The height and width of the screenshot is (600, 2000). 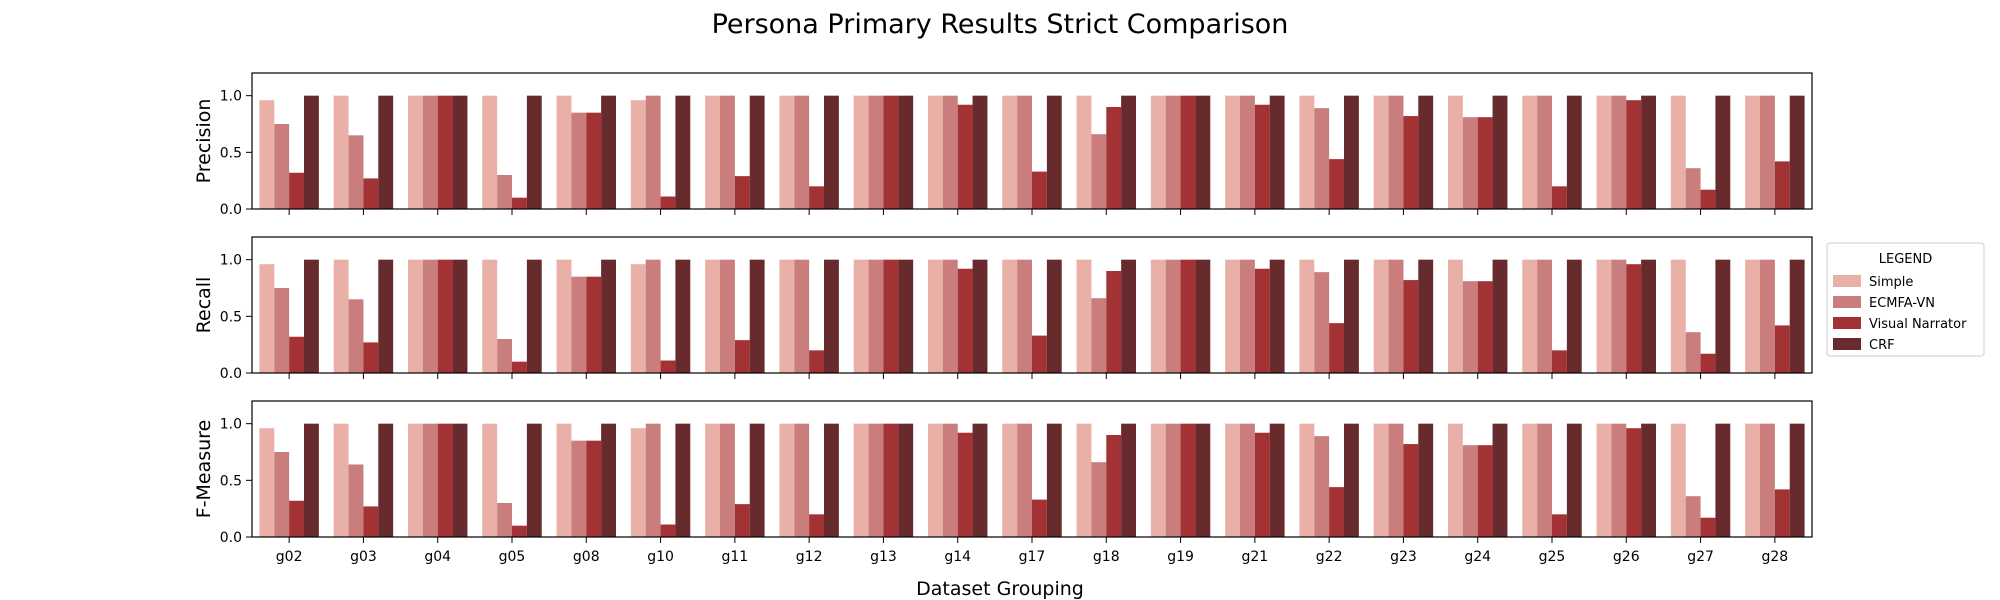 What do you see at coordinates (1891, 282) in the screenshot?
I see `legend-label: Simple` at bounding box center [1891, 282].